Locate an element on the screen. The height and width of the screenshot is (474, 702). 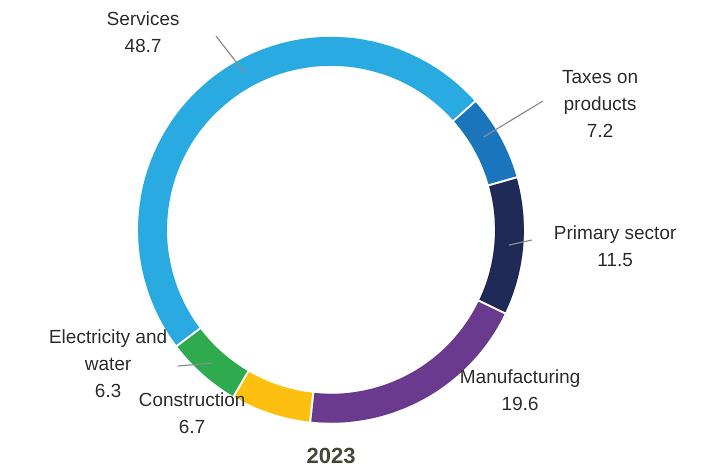
data-label: 11.5 is located at coordinates (615, 261).